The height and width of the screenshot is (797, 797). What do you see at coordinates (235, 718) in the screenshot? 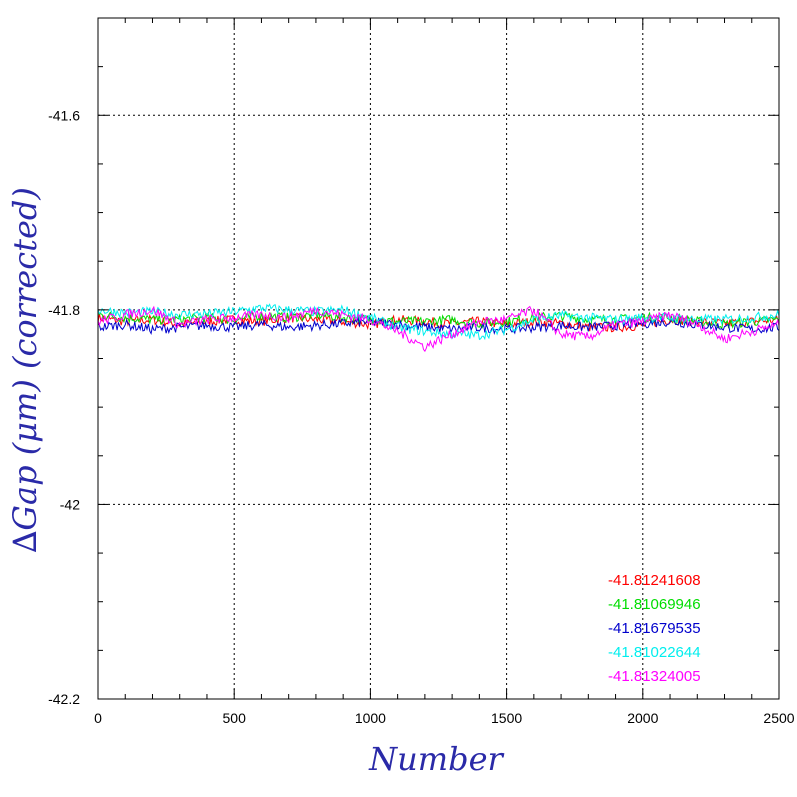
I see `x-tick-label: 500` at bounding box center [235, 718].